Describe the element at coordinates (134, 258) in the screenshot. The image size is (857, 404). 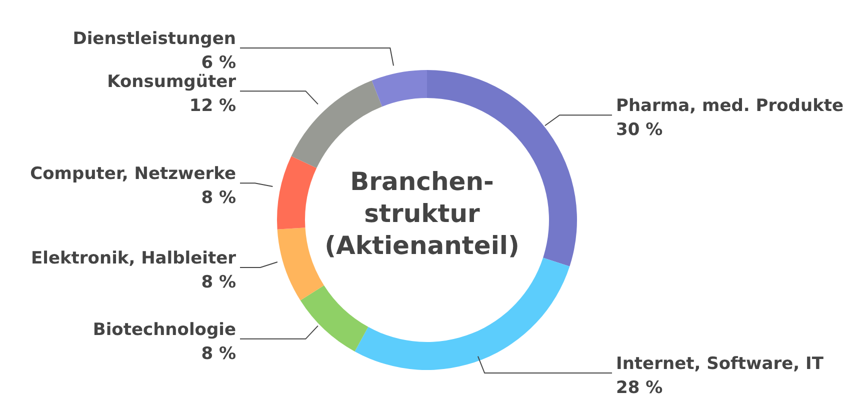
I see `slice-label: Elektronik, Halbleiter` at that location.